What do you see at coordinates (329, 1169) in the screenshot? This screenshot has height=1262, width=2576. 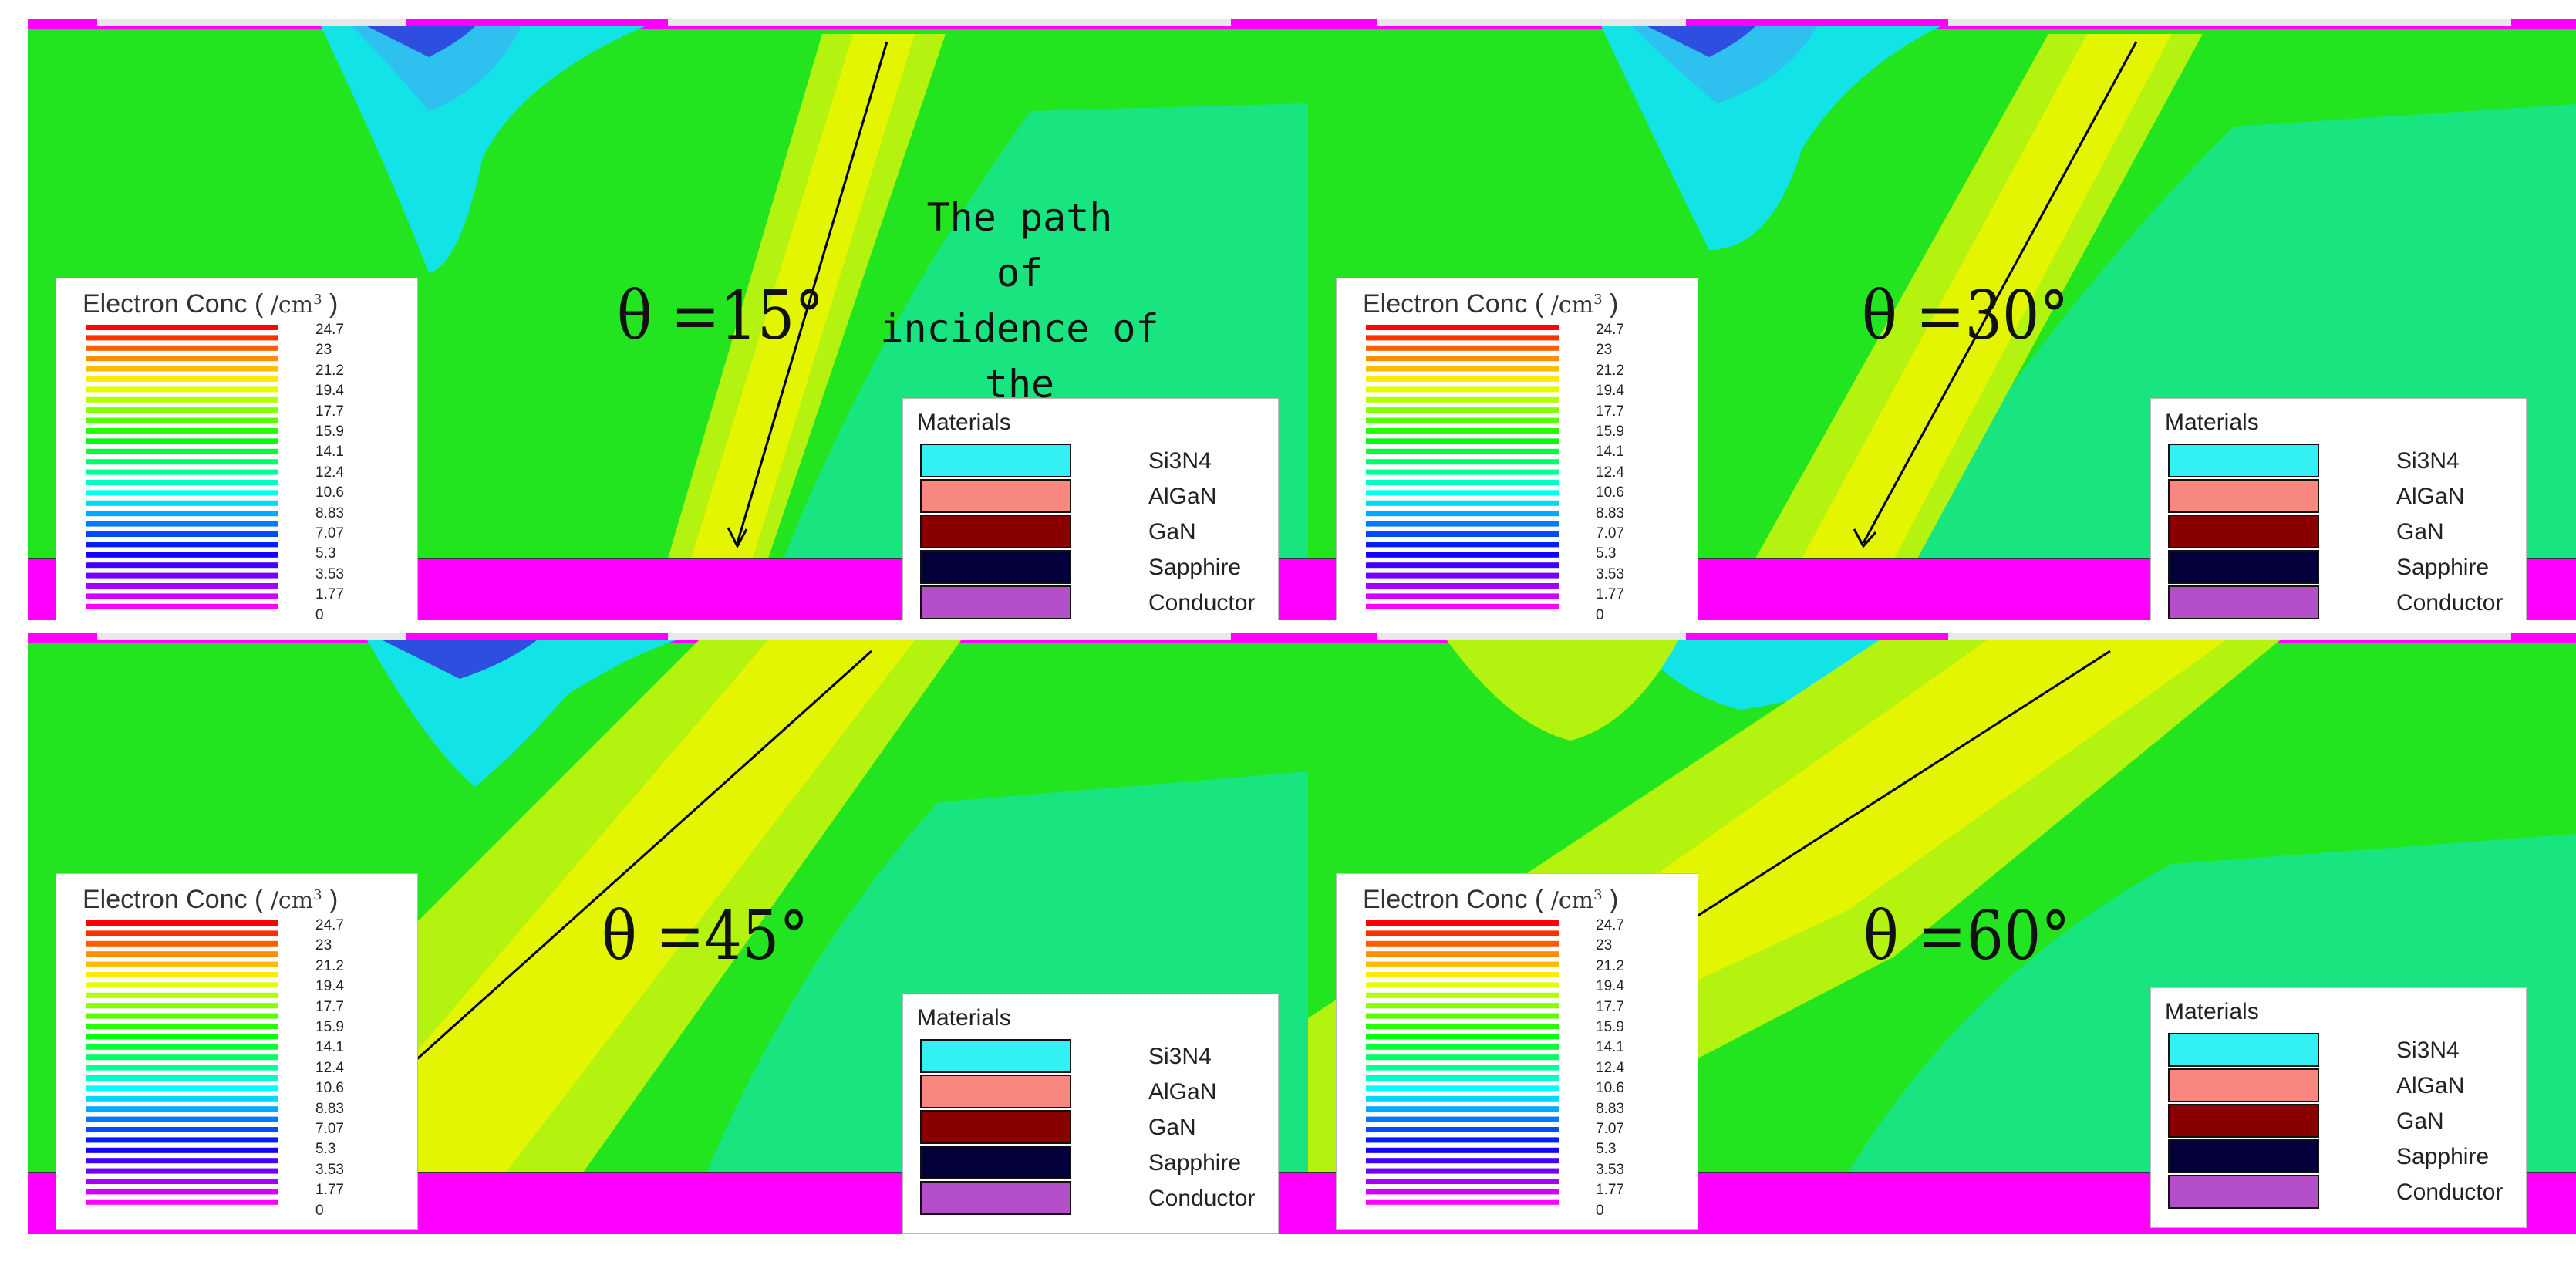 I see `scale-tick-label: 3.53` at bounding box center [329, 1169].